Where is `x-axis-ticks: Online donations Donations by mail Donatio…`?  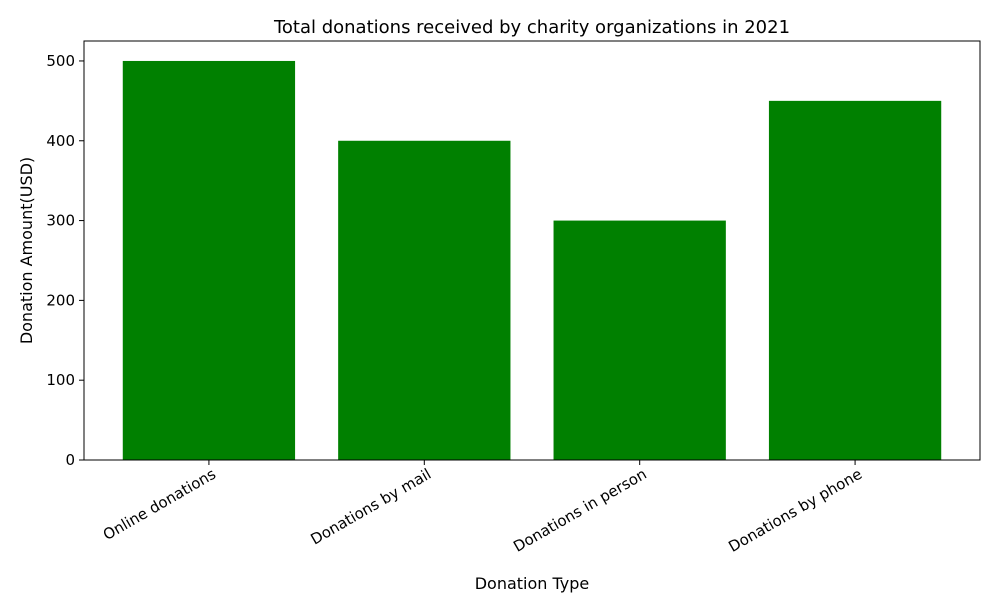
x-axis-ticks: Online donations Donations by mail Donatio… is located at coordinates (482, 508).